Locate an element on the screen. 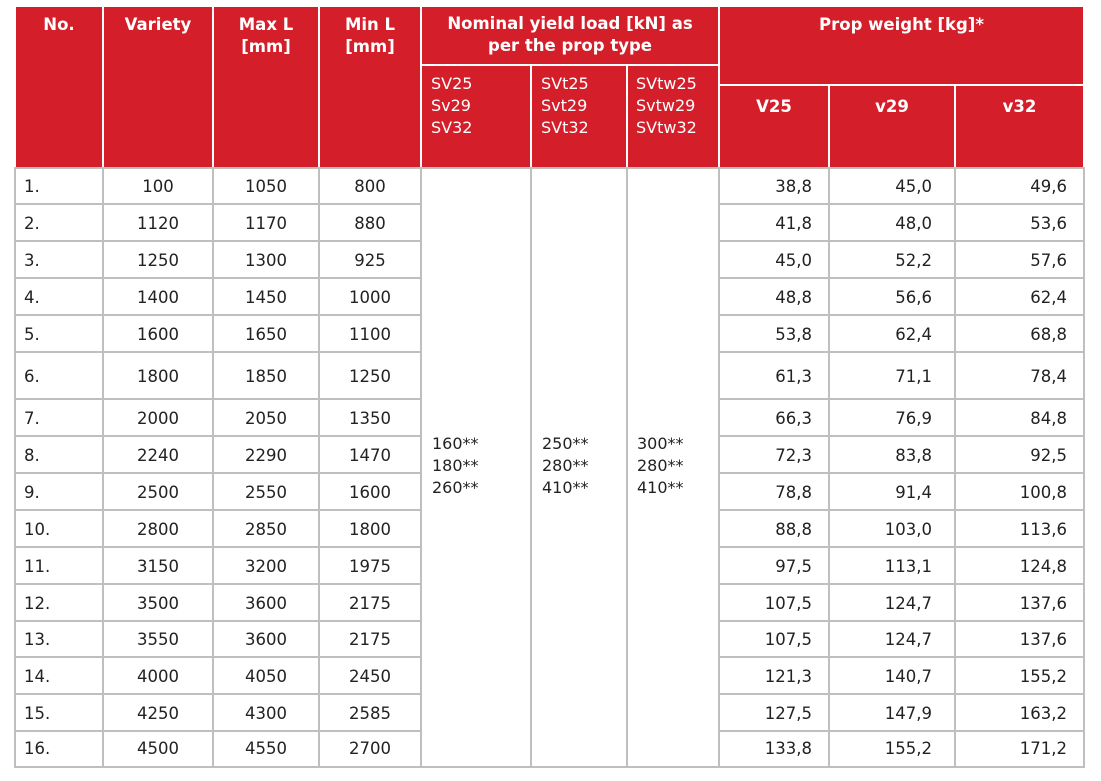  cell-w32: 49,6 is located at coordinates (1048, 186).